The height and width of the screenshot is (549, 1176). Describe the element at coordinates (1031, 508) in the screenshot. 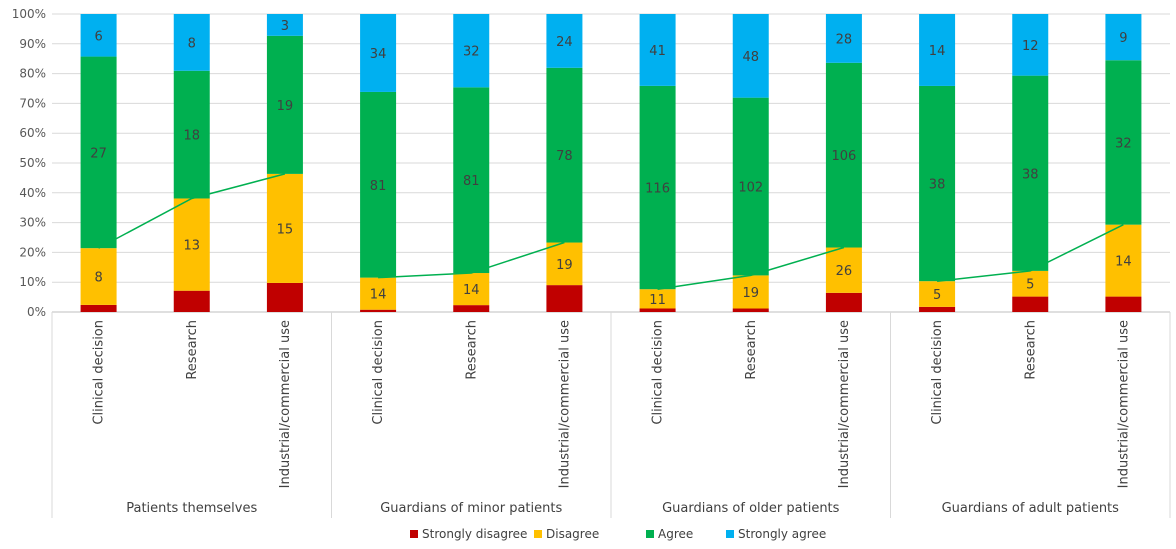

I see `group-label: Guardians of adult patients` at that location.